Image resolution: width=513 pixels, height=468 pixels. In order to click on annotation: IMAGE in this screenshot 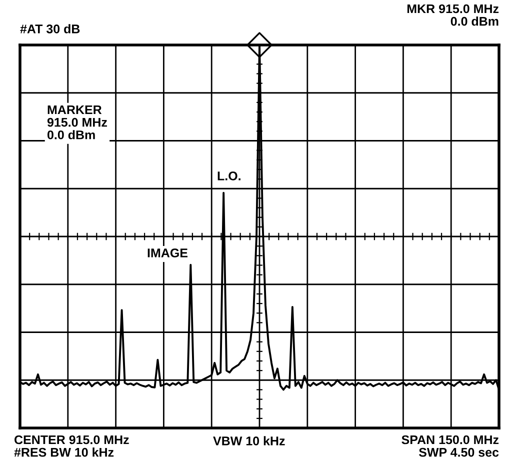, I will do `click(168, 253)`.